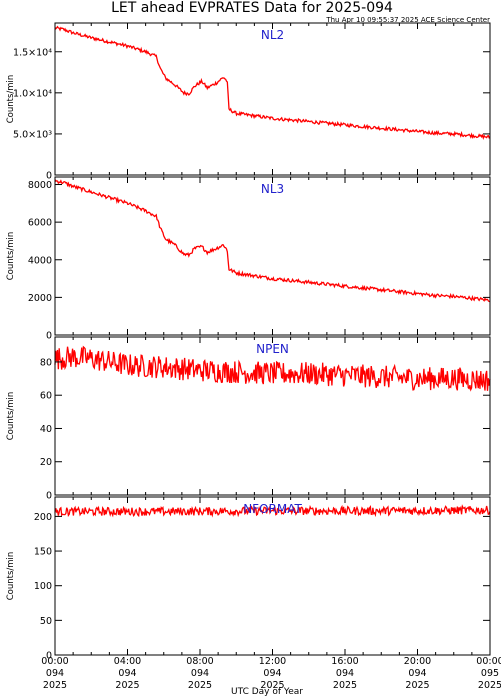  Describe the element at coordinates (40, 185) in the screenshot. I see `y-tick-label: 8000` at that location.